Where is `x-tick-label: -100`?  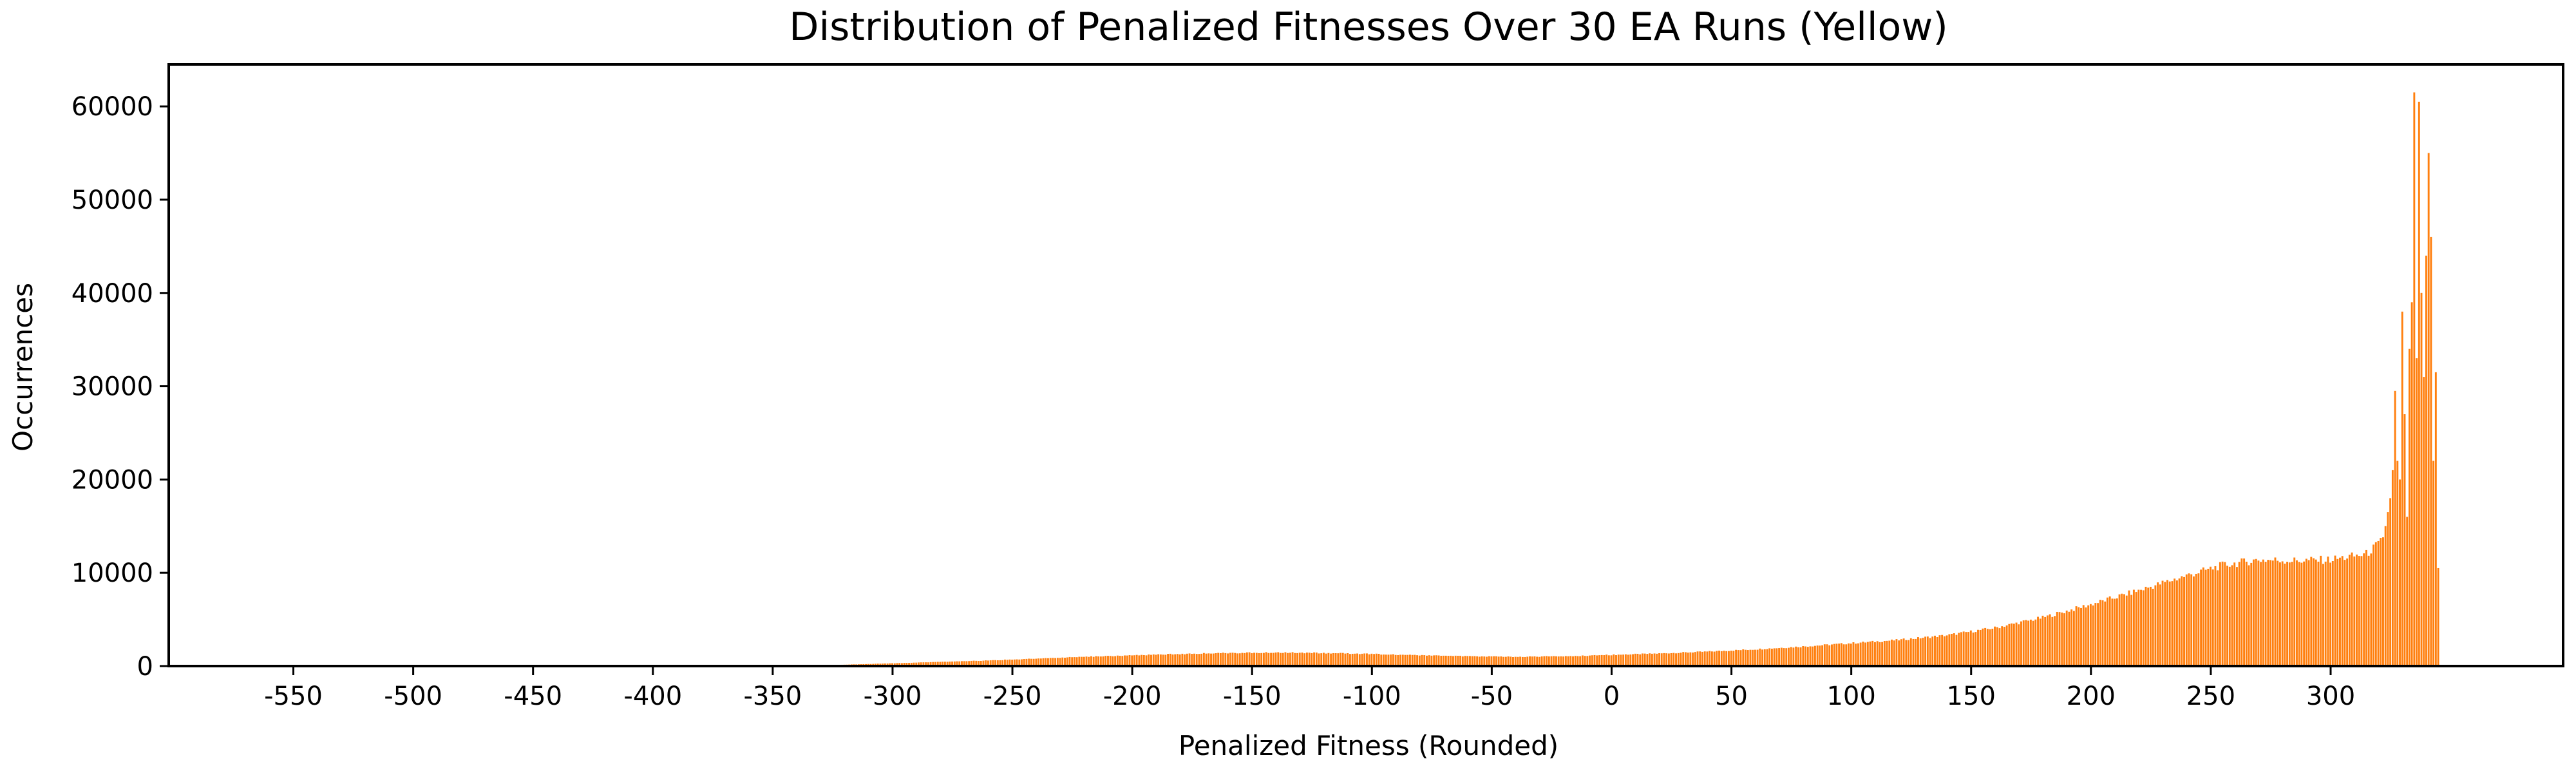 x-tick-label: -100 is located at coordinates (1372, 696).